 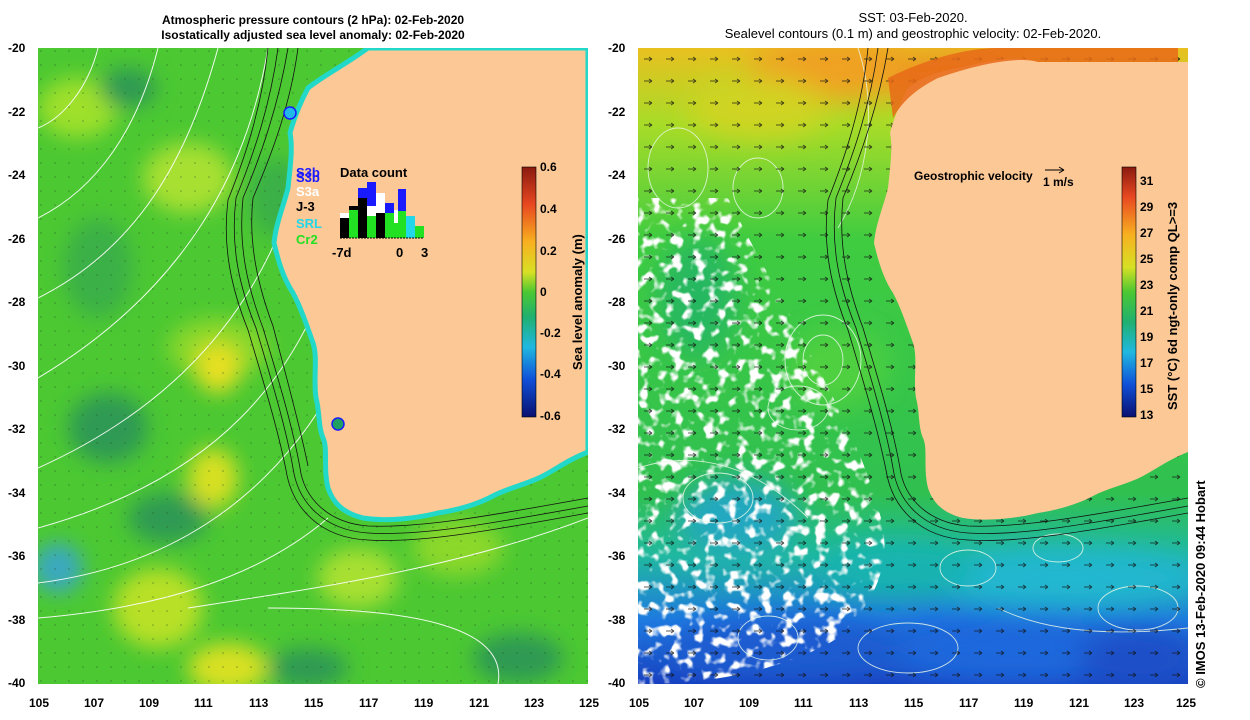 I want to click on sla-colorbar-label: Sea level anomaly (m), so click(x=577, y=302).